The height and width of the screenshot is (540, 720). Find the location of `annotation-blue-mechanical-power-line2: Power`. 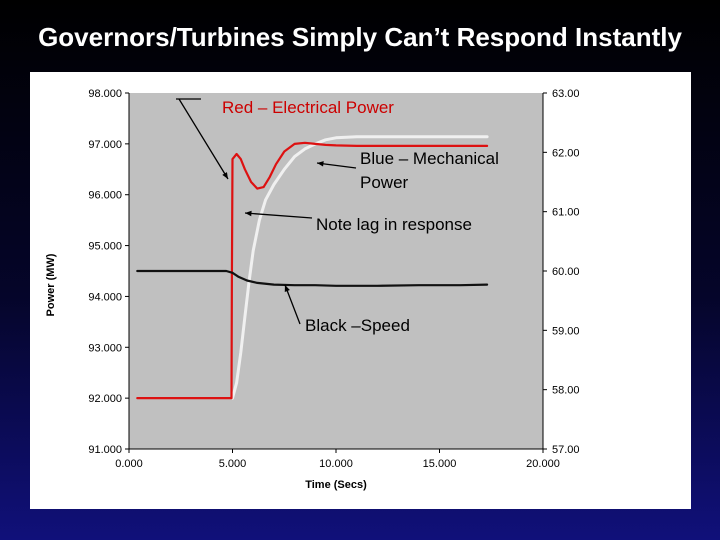

annotation-blue-mechanical-power-line2: Power is located at coordinates (384, 182).